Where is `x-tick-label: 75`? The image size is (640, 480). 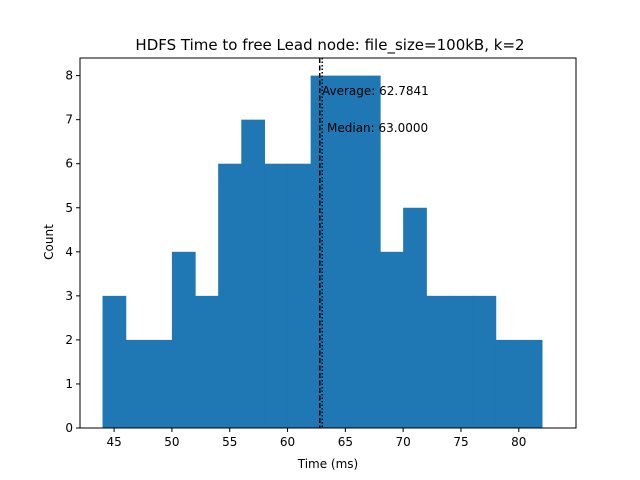 x-tick-label: 75 is located at coordinates (460, 442).